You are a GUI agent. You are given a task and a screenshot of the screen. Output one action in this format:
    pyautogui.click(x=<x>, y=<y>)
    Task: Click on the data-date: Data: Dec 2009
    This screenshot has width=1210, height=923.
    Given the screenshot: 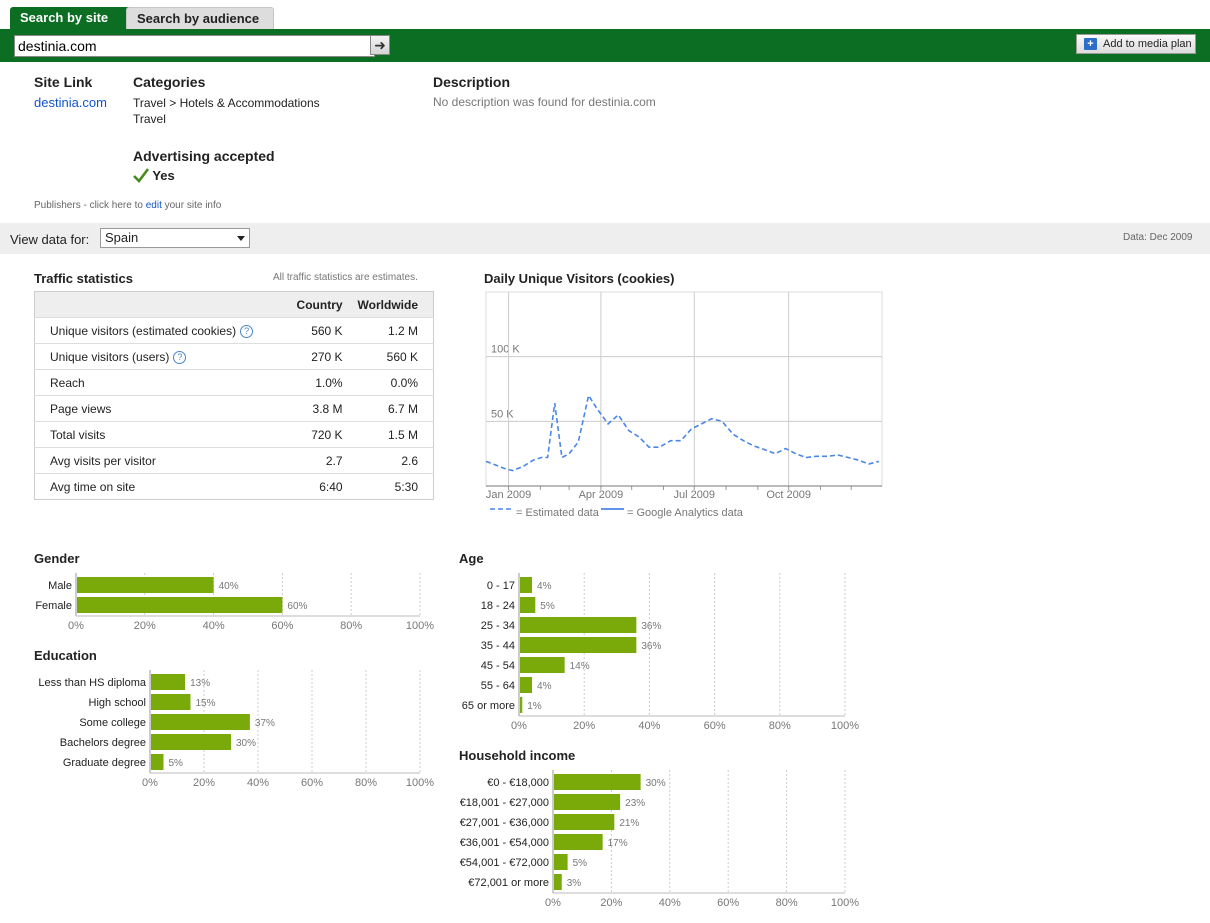 What is the action you would take?
    pyautogui.click(x=1158, y=237)
    